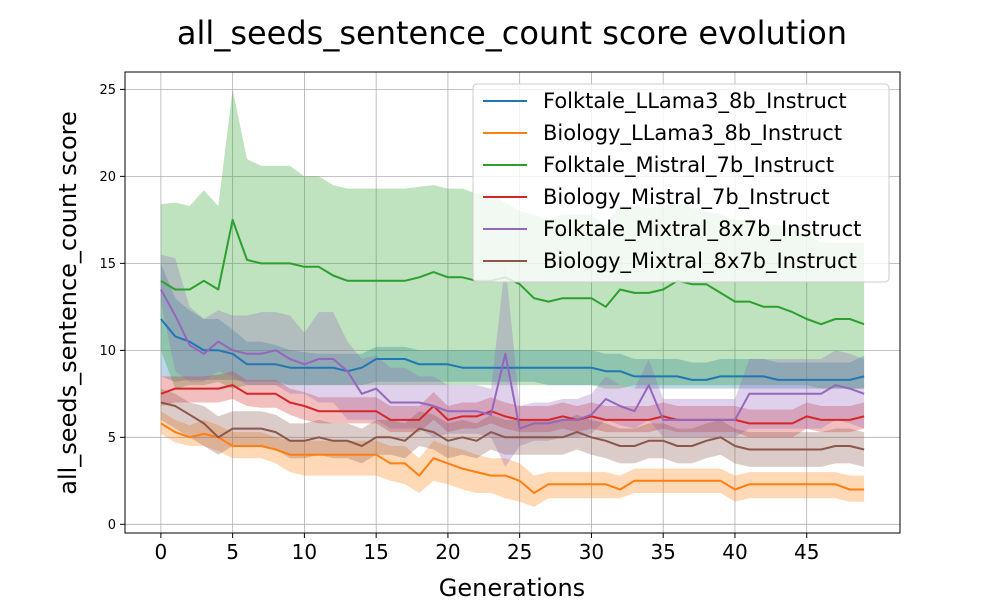 The width and height of the screenshot is (1000, 600). What do you see at coordinates (232, 552) in the screenshot?
I see `x-tick-label: 5` at bounding box center [232, 552].